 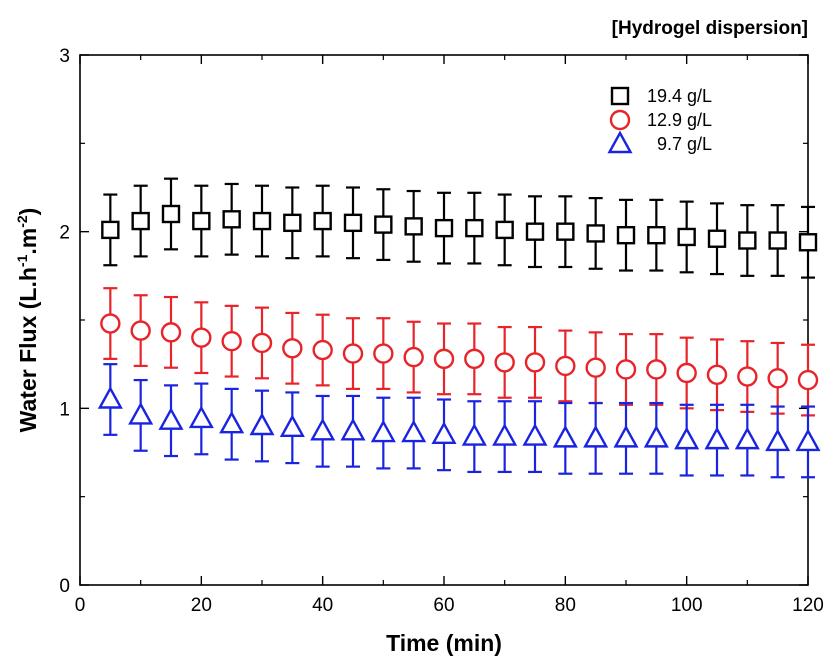 What do you see at coordinates (64, 586) in the screenshot?
I see `y-tick-label: 0` at bounding box center [64, 586].